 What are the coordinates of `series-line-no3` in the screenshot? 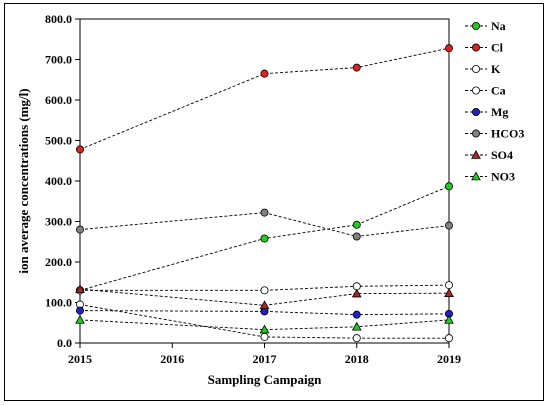 It's located at (264, 325).